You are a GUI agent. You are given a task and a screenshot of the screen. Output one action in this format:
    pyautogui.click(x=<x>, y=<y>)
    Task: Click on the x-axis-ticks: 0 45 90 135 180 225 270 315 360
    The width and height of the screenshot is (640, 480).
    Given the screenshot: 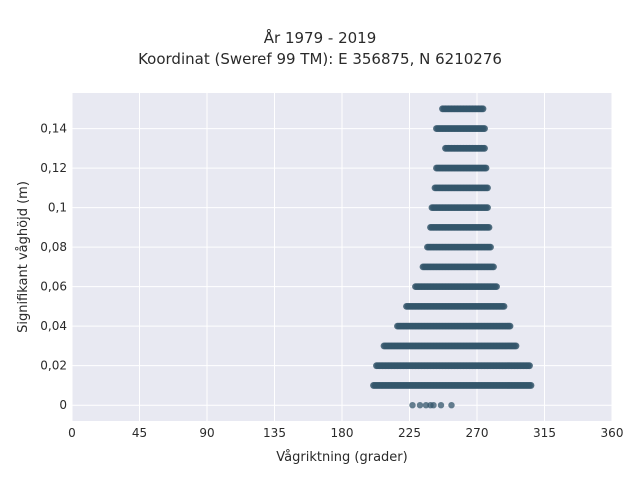 What is the action you would take?
    pyautogui.click(x=345, y=433)
    